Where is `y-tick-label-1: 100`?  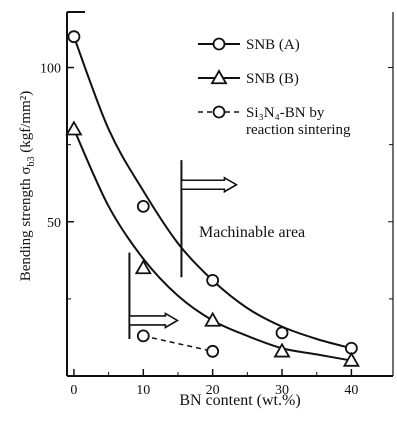 y-tick-label-1: 100 is located at coordinates (50, 69).